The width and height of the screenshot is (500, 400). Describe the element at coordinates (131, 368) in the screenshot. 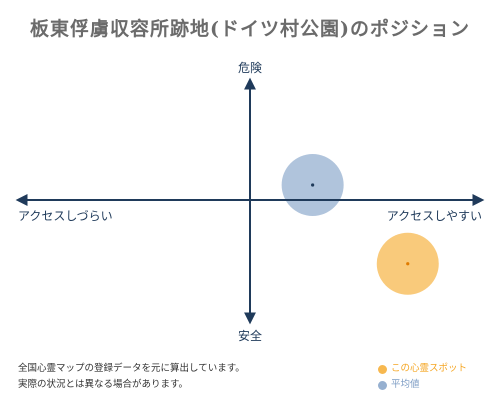

I see `footer-line-1: 全国心霊マップの登録データを元に算出しています。` at that location.